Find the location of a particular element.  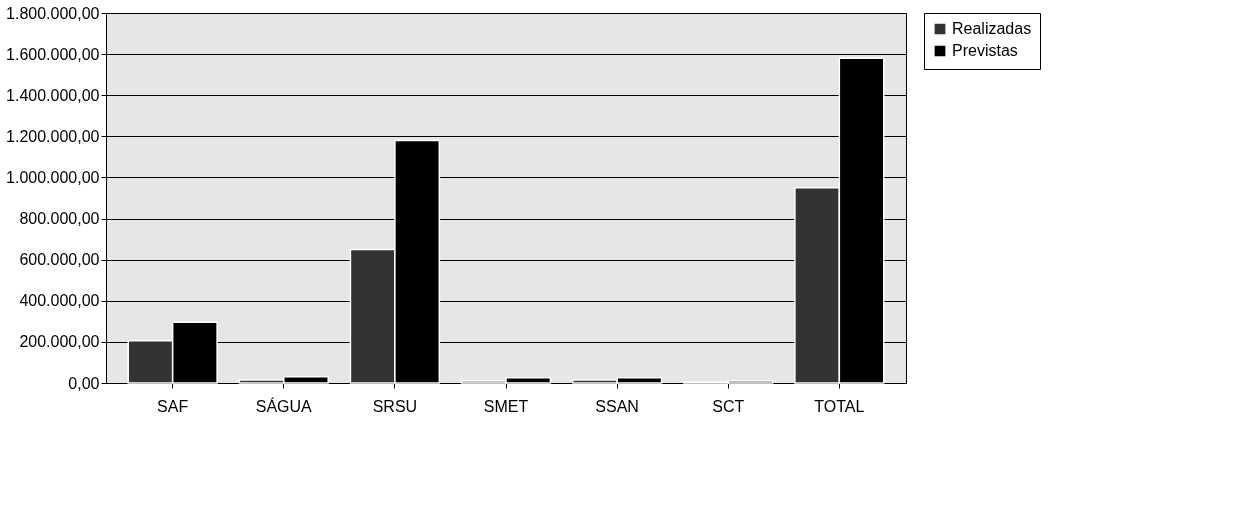

x-tick-label: TOTAL is located at coordinates (839, 406).